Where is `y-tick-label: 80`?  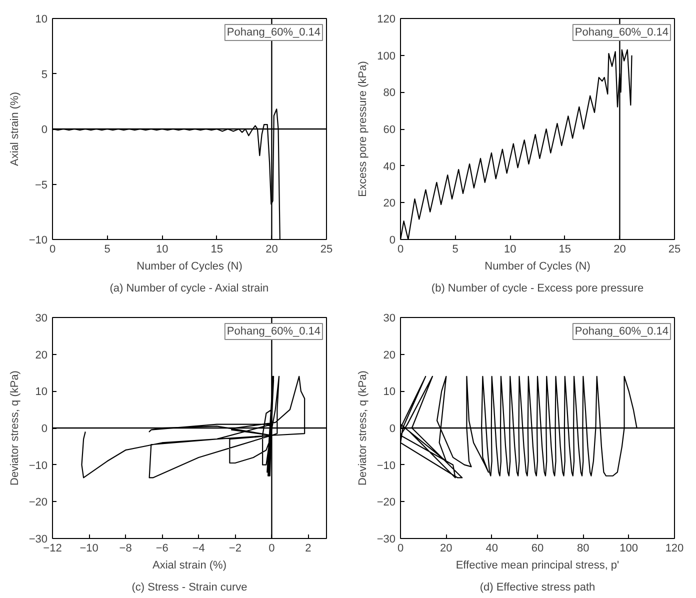 y-tick-label: 80 is located at coordinates (389, 93).